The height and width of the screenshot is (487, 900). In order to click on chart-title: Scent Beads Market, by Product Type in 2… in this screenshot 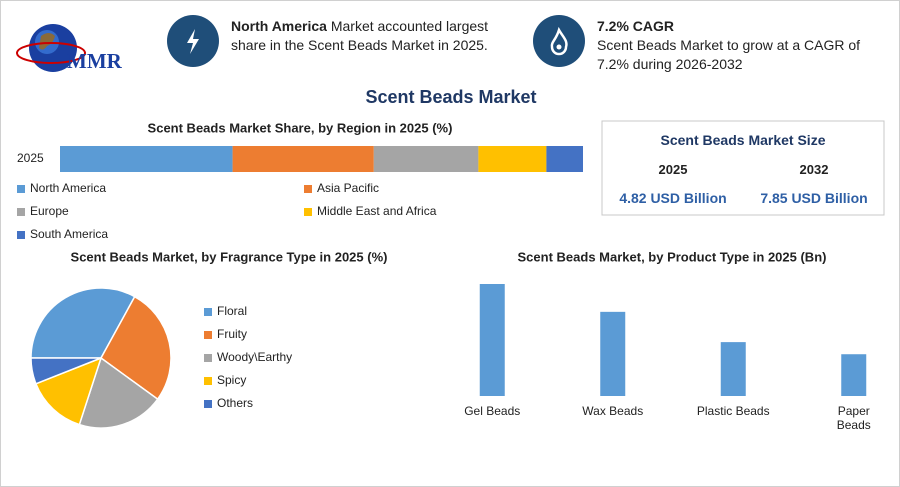, I will do `click(672, 256)`.